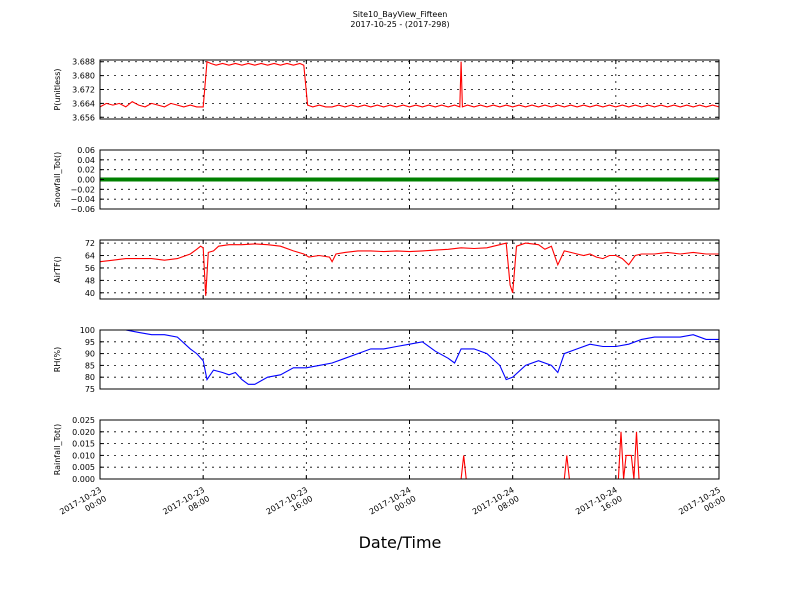 This screenshot has width=800, height=600. I want to click on y-tick-label: 72, so click(90, 243).